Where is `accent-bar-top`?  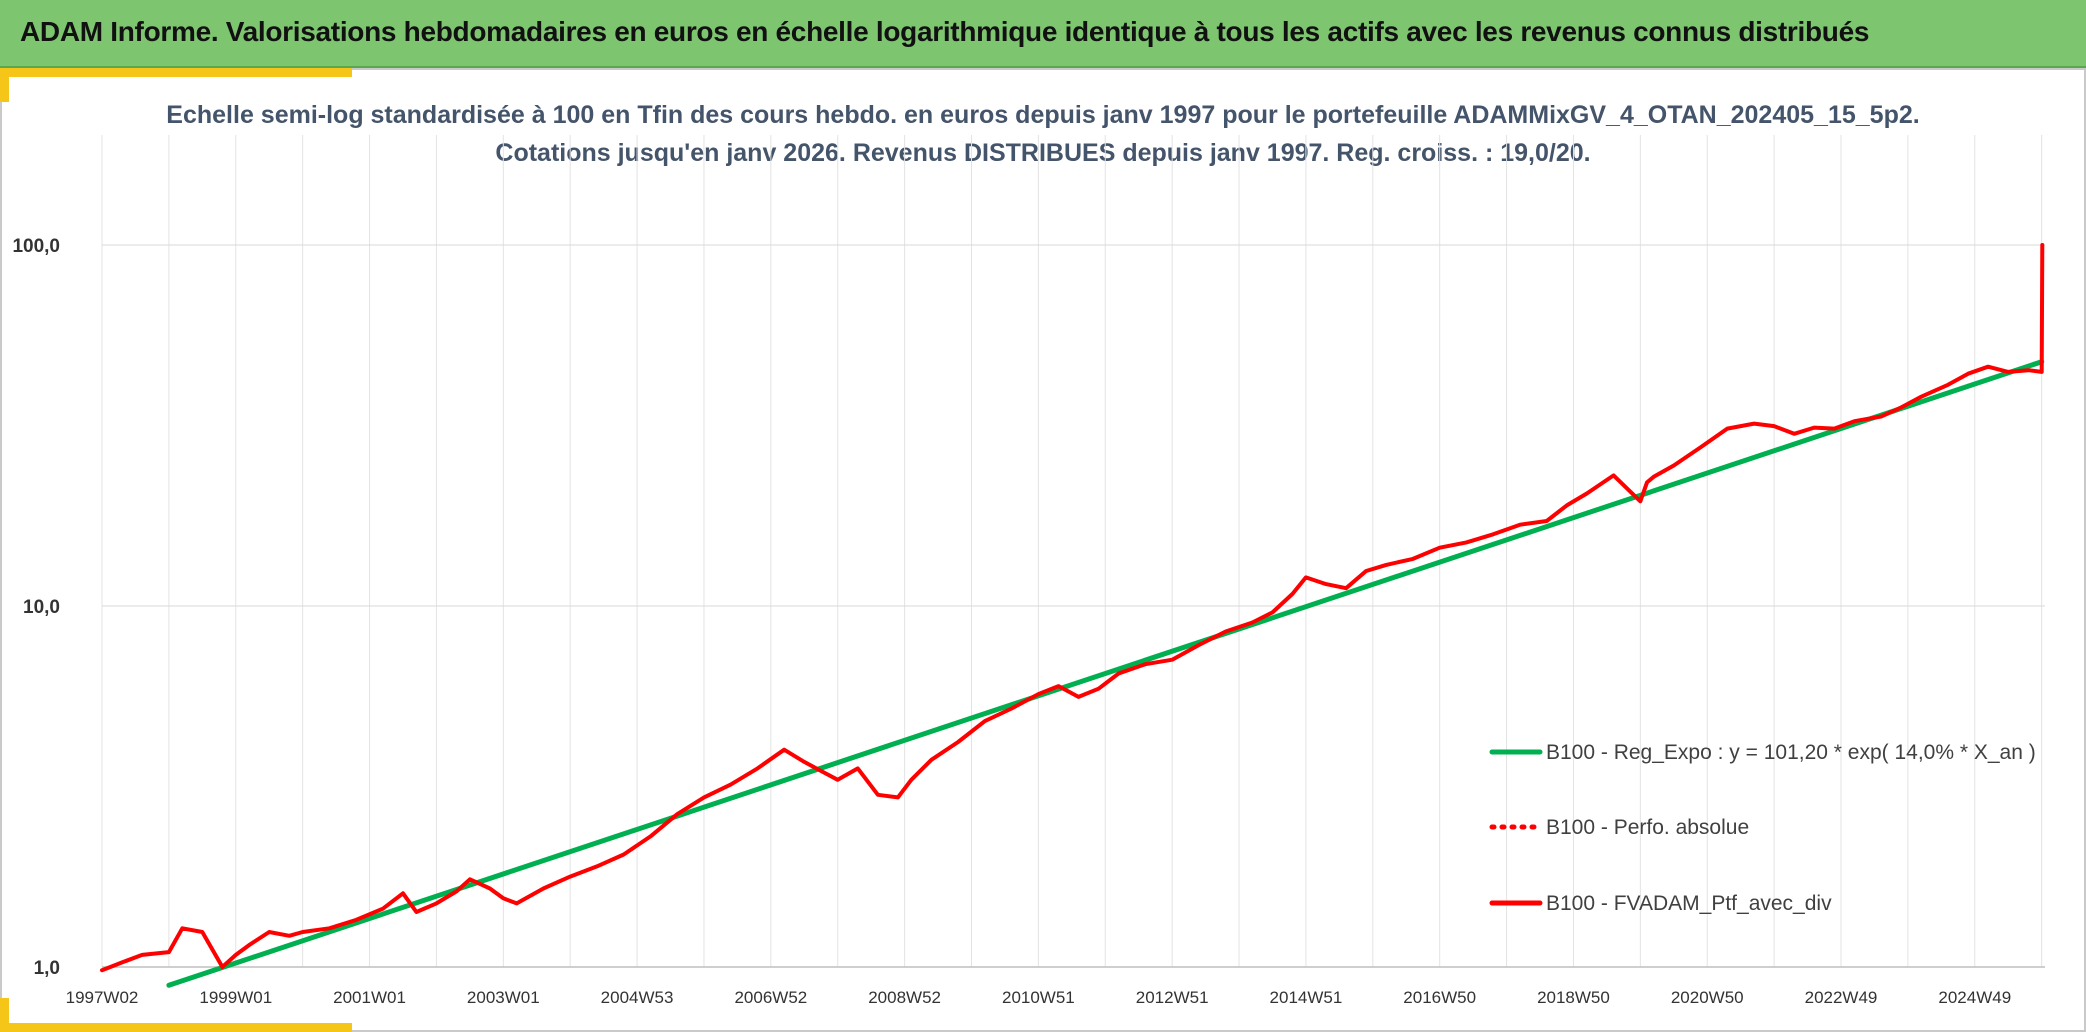 accent-bar-top is located at coordinates (176, 72).